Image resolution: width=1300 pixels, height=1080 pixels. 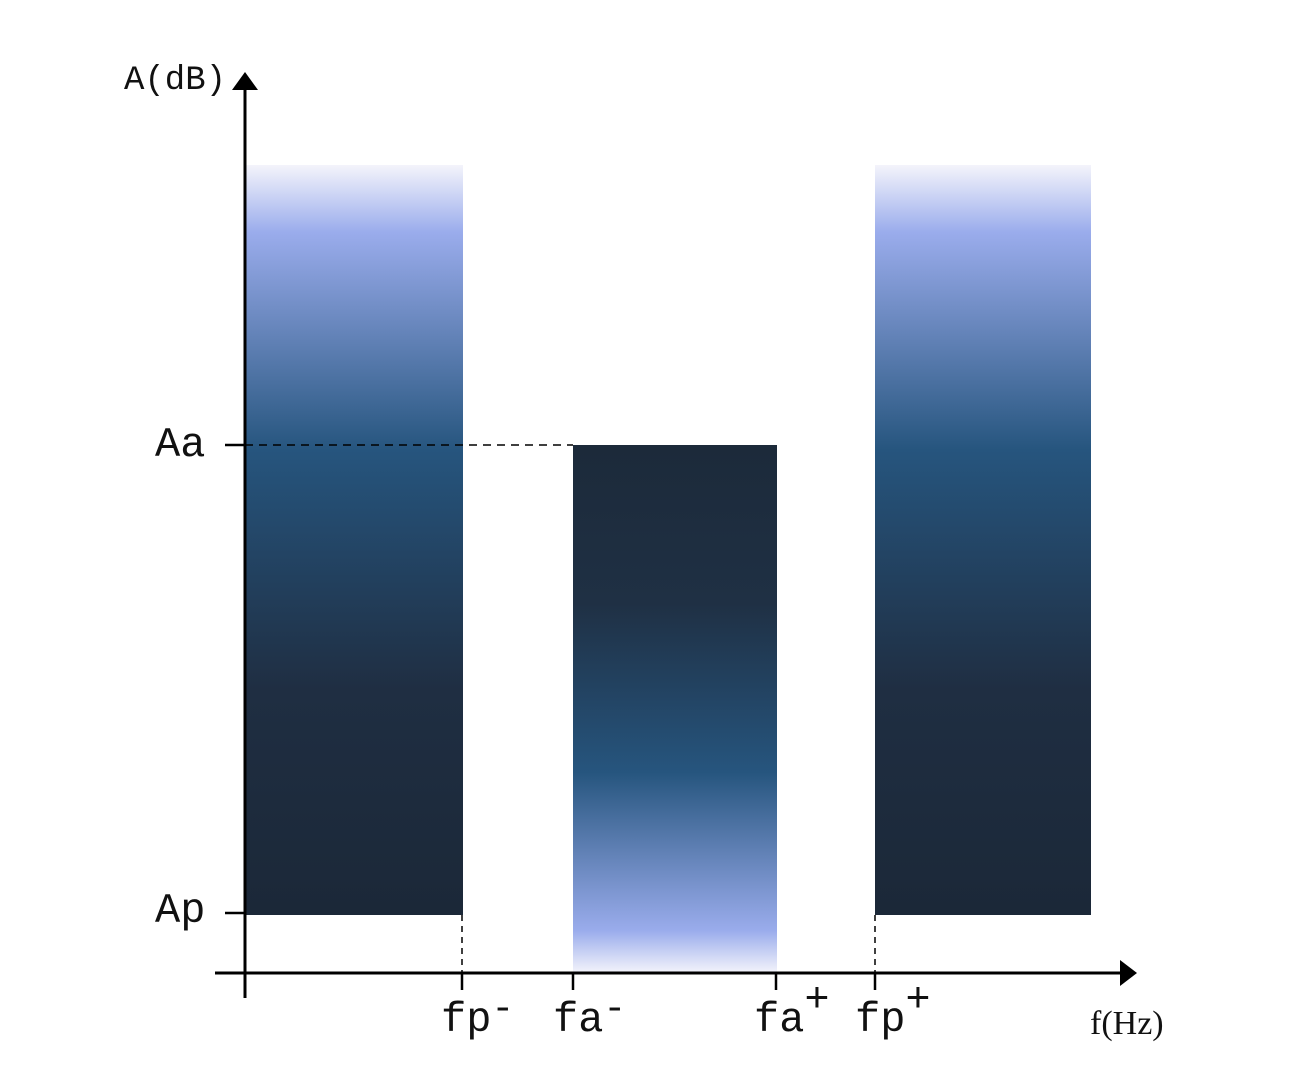 What do you see at coordinates (180, 911) in the screenshot?
I see `ap-label: Ap` at bounding box center [180, 911].